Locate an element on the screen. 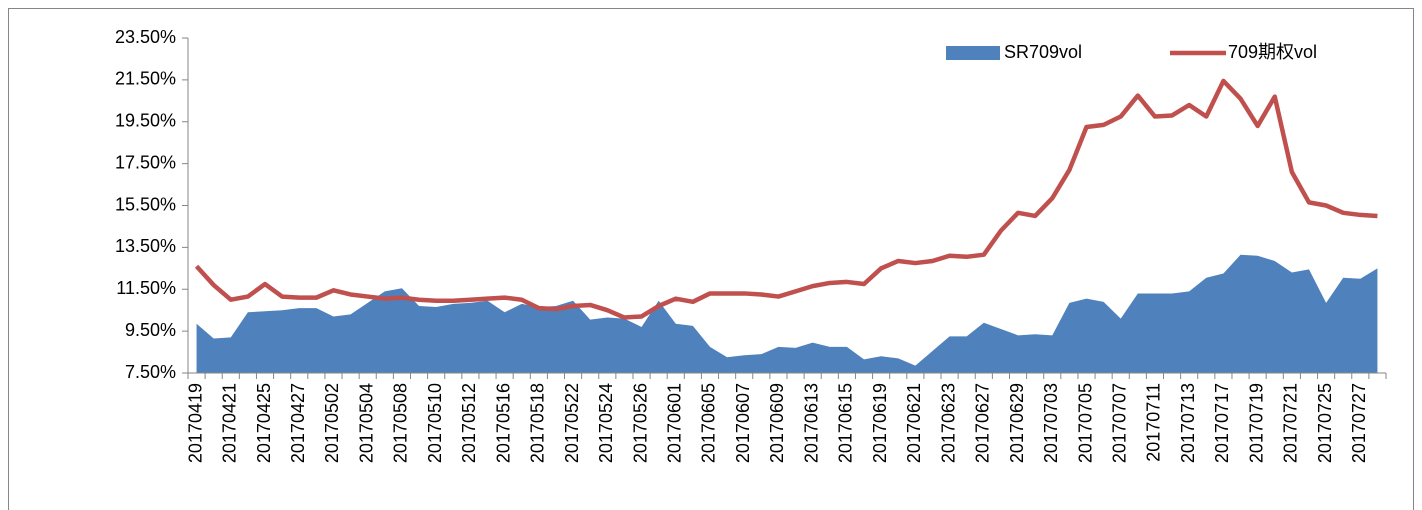  x-tick-label: 20170705 is located at coordinates (1085, 423).